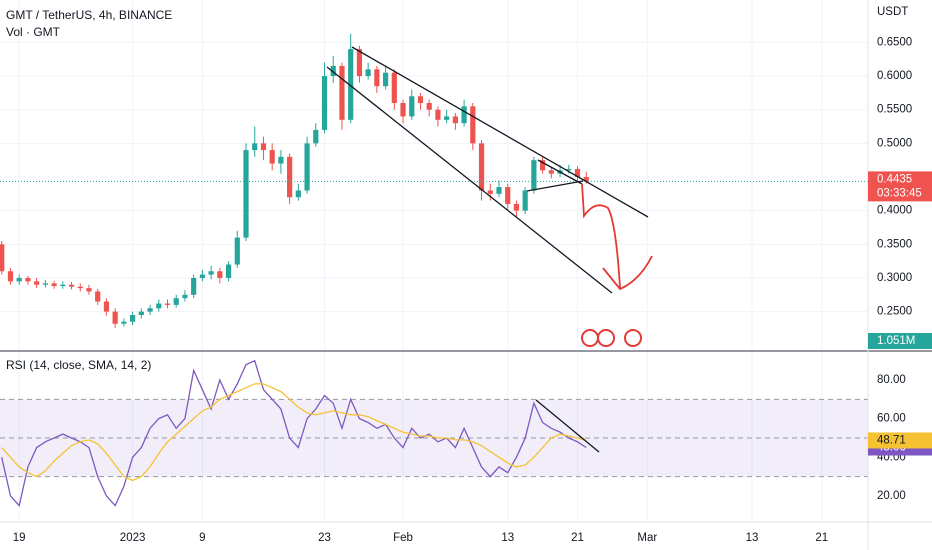 The height and width of the screenshot is (550, 932). What do you see at coordinates (324, 538) in the screenshot?
I see `x-tick-label: 23` at bounding box center [324, 538].